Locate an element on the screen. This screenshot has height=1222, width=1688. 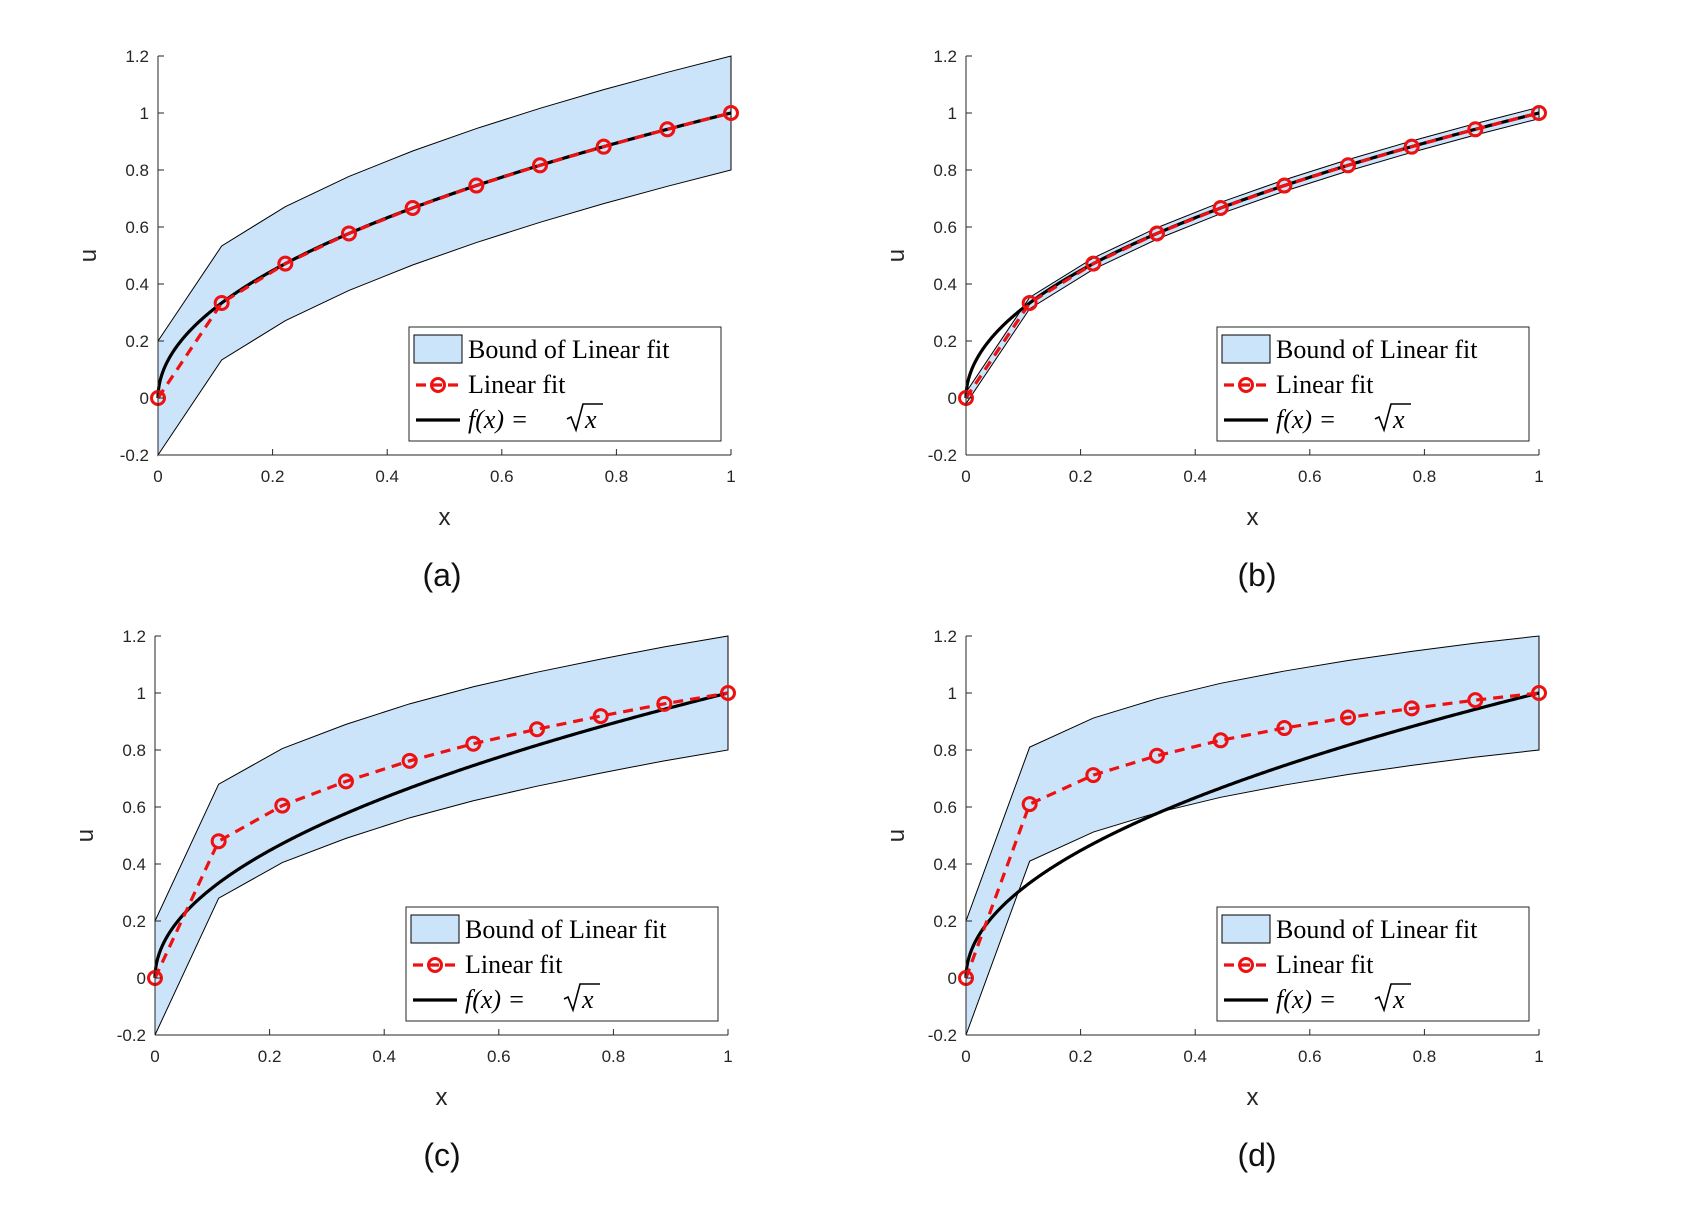
legend-box is located at coordinates (1373, 964).